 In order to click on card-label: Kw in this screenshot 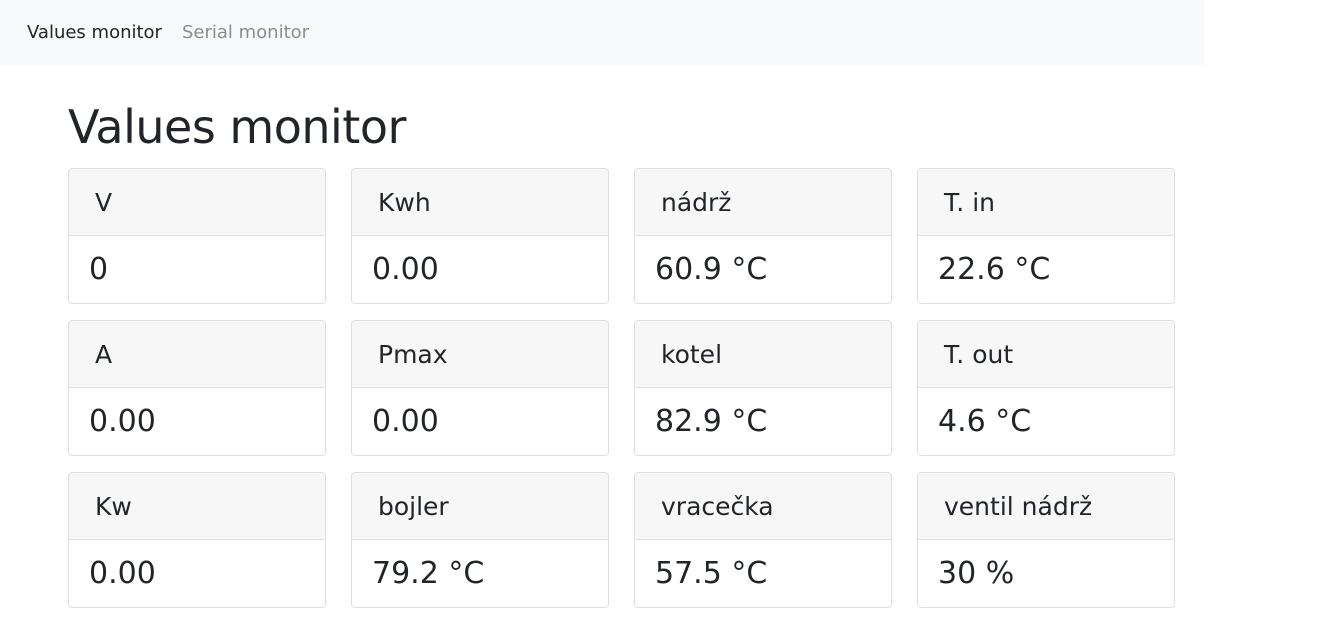, I will do `click(197, 506)`.